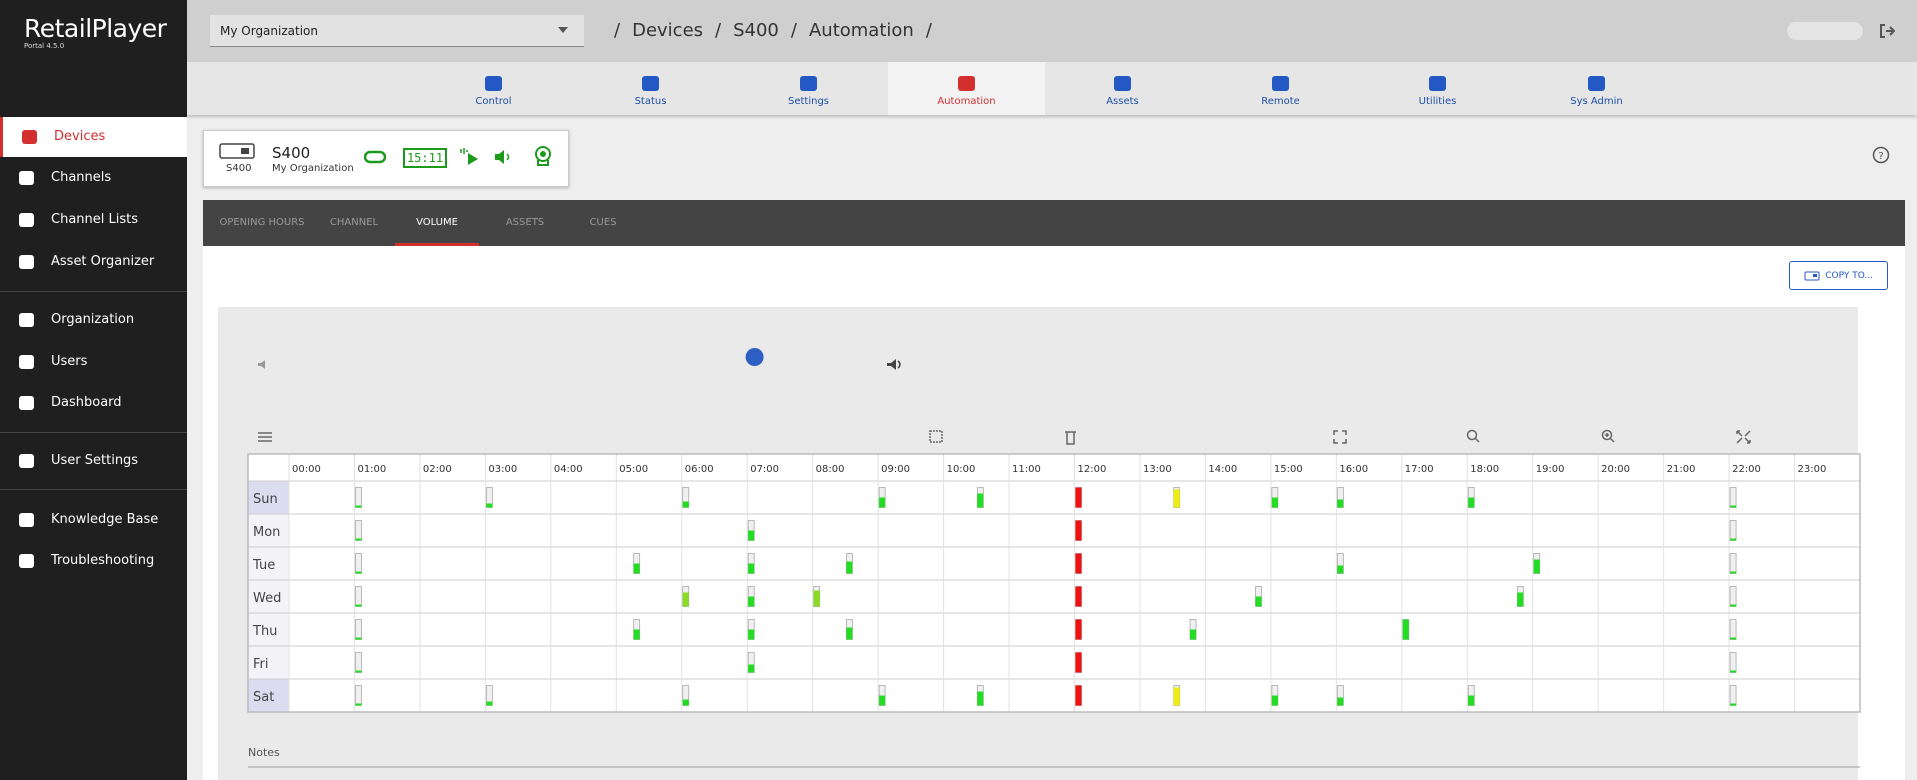 The width and height of the screenshot is (1917, 780). I want to click on sidebar-item: Devices, so click(93, 137).